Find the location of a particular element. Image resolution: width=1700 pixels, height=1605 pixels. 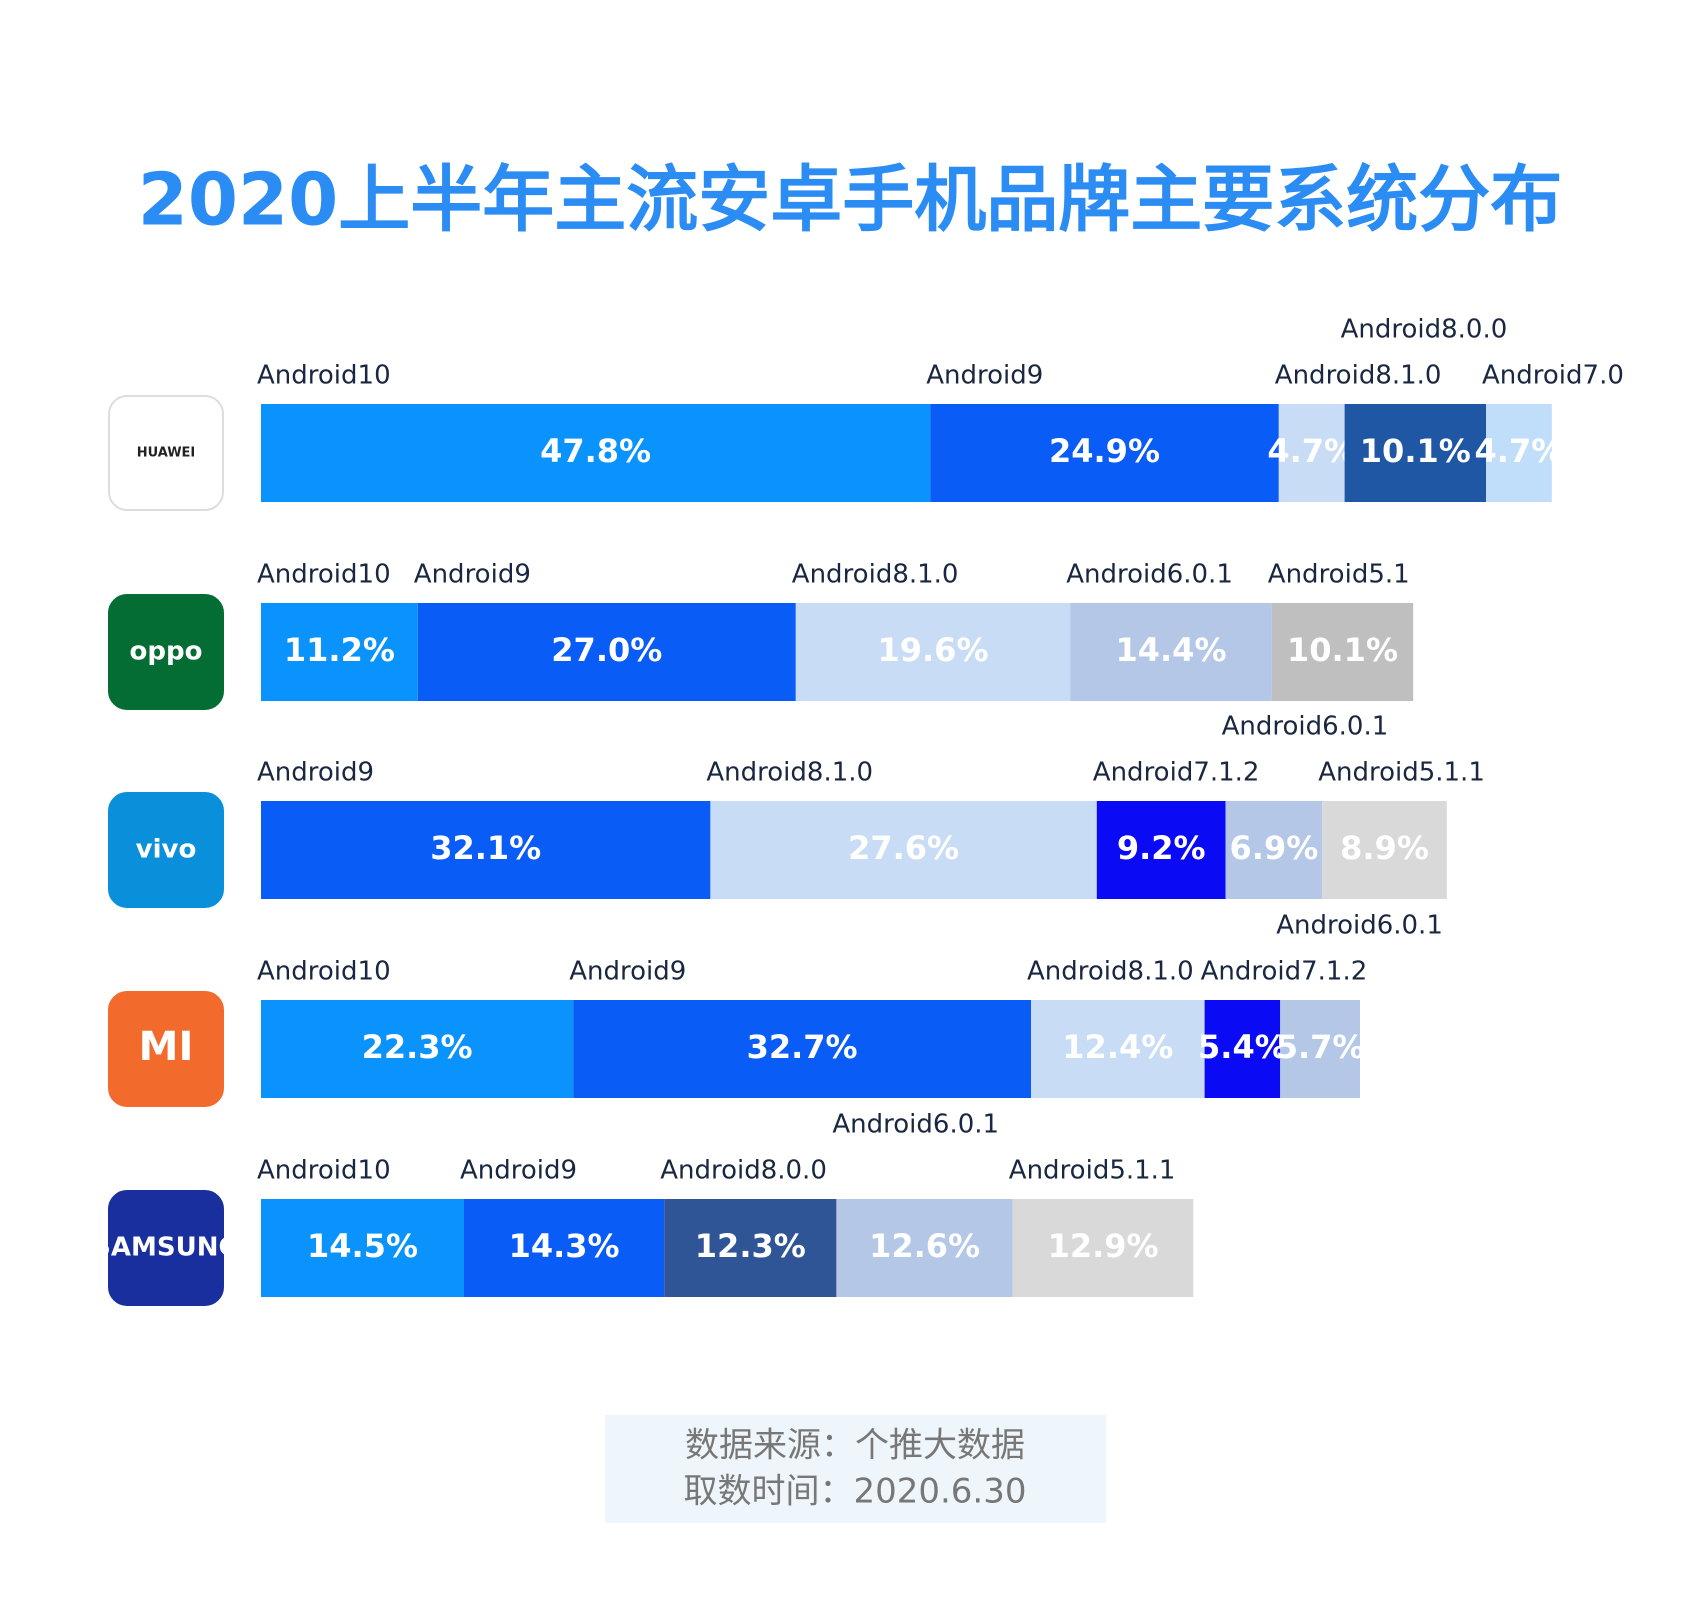

value-label: 24.9% is located at coordinates (1104, 451).